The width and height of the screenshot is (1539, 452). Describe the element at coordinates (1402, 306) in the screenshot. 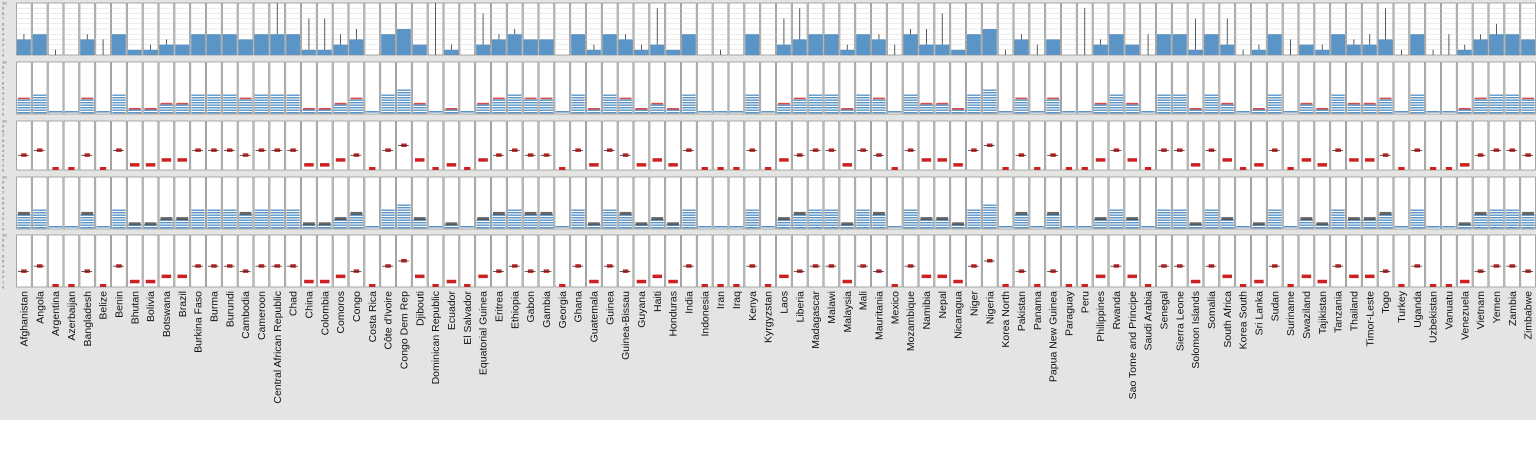

I see `x-tick-label: Turkey` at that location.